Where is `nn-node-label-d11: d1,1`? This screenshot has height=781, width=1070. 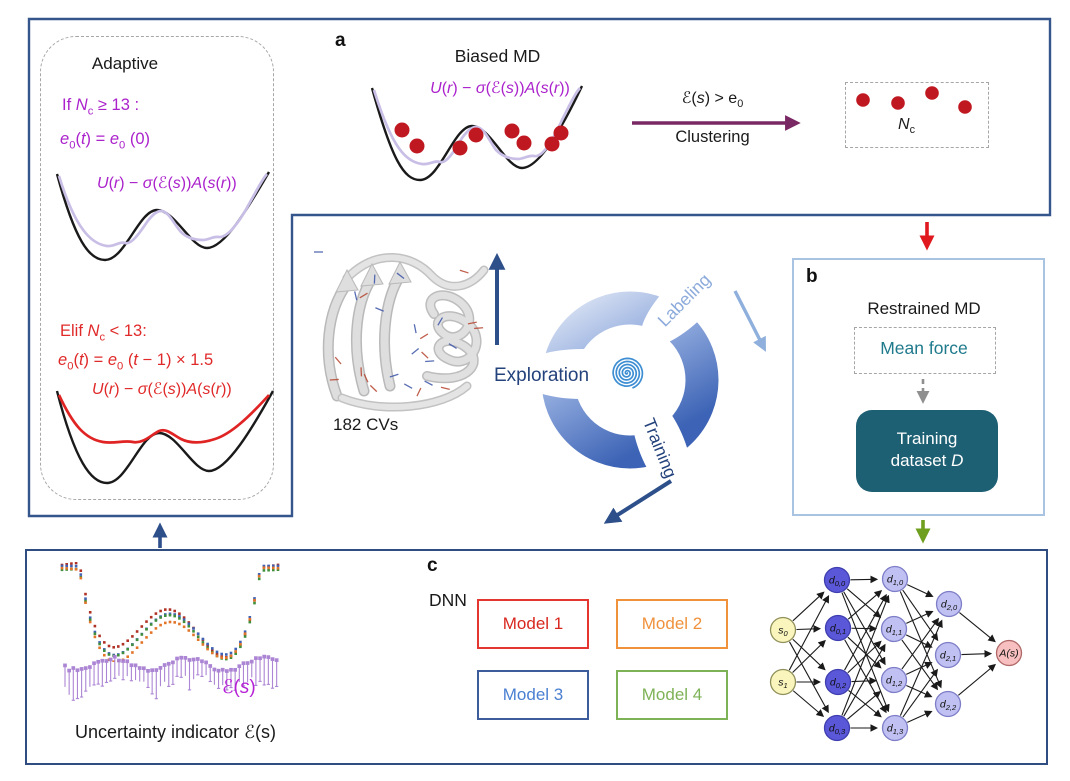
nn-node-label-d11: d1,1 is located at coordinates (894, 631).